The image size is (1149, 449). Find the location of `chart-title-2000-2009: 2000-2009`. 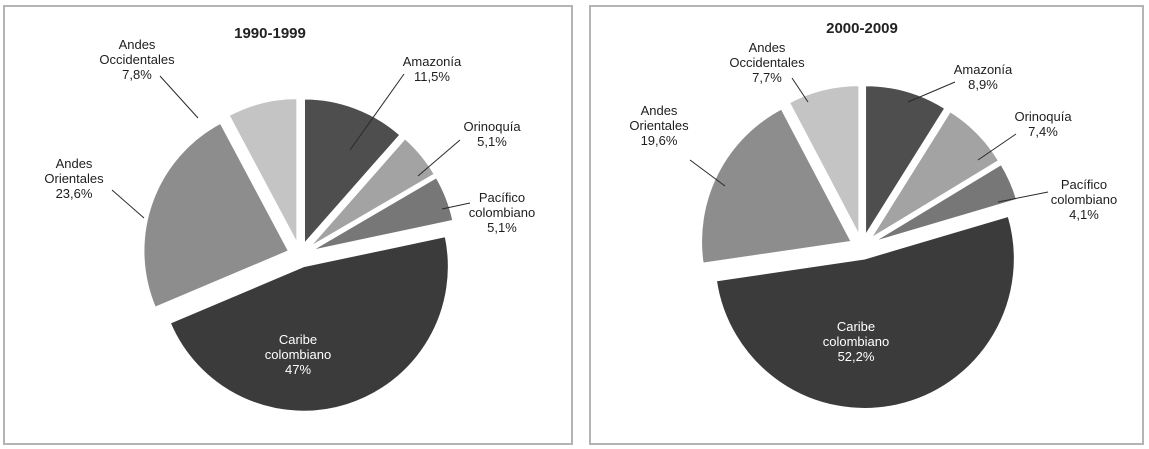

chart-title-2000-2009: 2000-2009 is located at coordinates (862, 28).